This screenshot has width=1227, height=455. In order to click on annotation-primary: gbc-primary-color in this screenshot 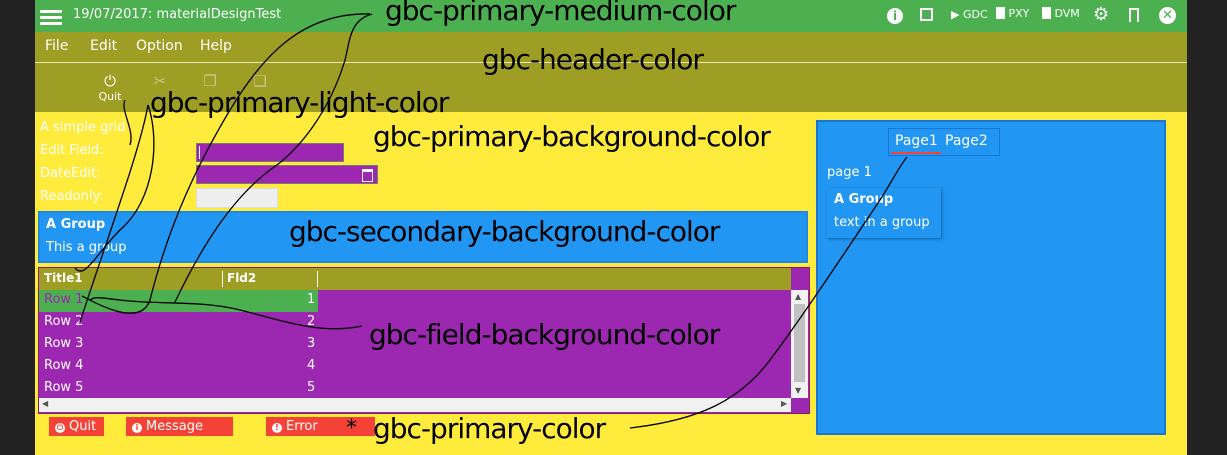, I will do `click(489, 428)`.